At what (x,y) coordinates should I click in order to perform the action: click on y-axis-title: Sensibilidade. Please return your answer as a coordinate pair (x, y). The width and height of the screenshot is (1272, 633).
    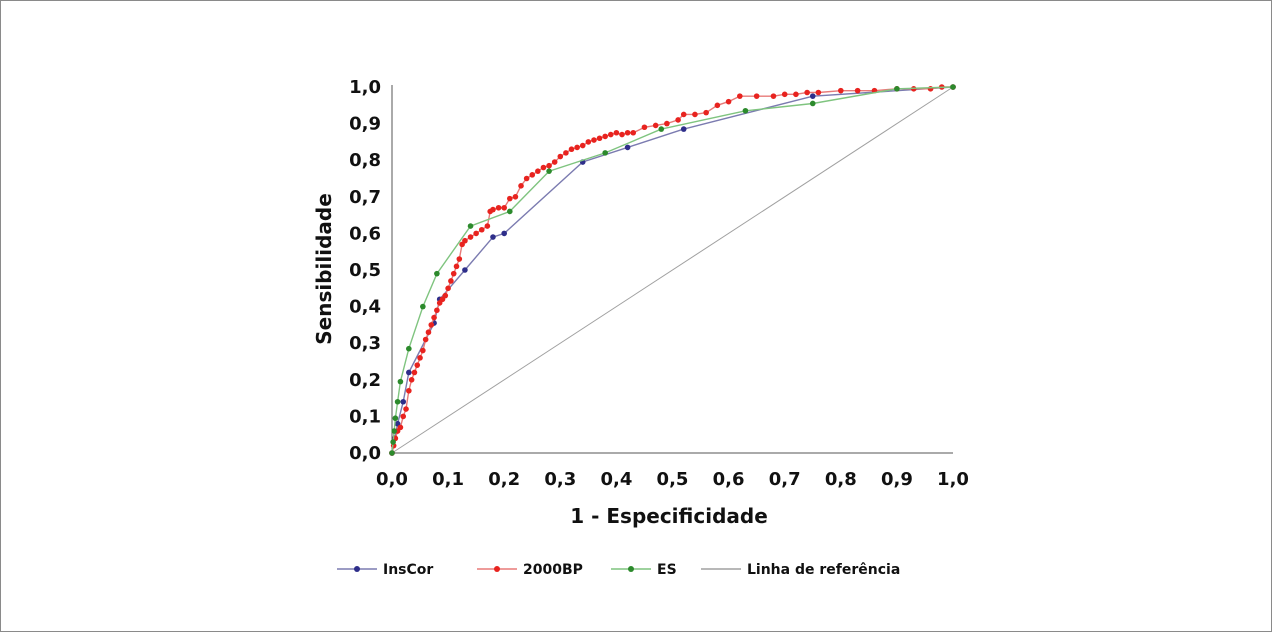
    Looking at the image, I should click on (324, 269).